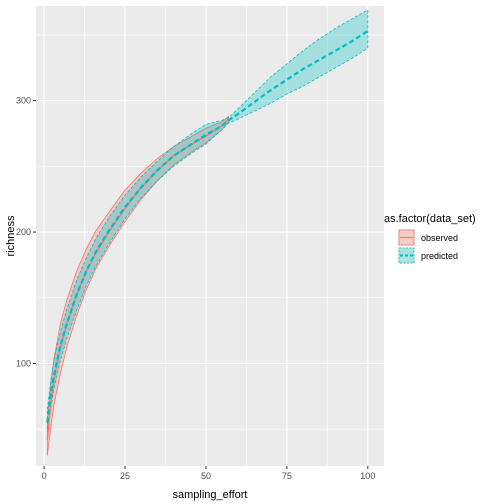 Image resolution: width=504 pixels, height=504 pixels. What do you see at coordinates (44, 476) in the screenshot?
I see `x-tick-label: 0` at bounding box center [44, 476].